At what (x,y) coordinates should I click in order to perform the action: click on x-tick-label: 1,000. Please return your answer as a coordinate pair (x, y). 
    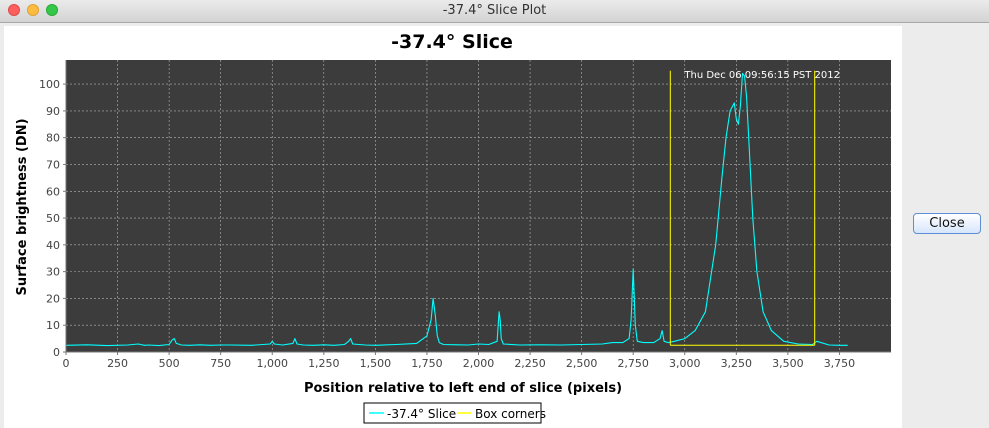
    Looking at the image, I should click on (273, 363).